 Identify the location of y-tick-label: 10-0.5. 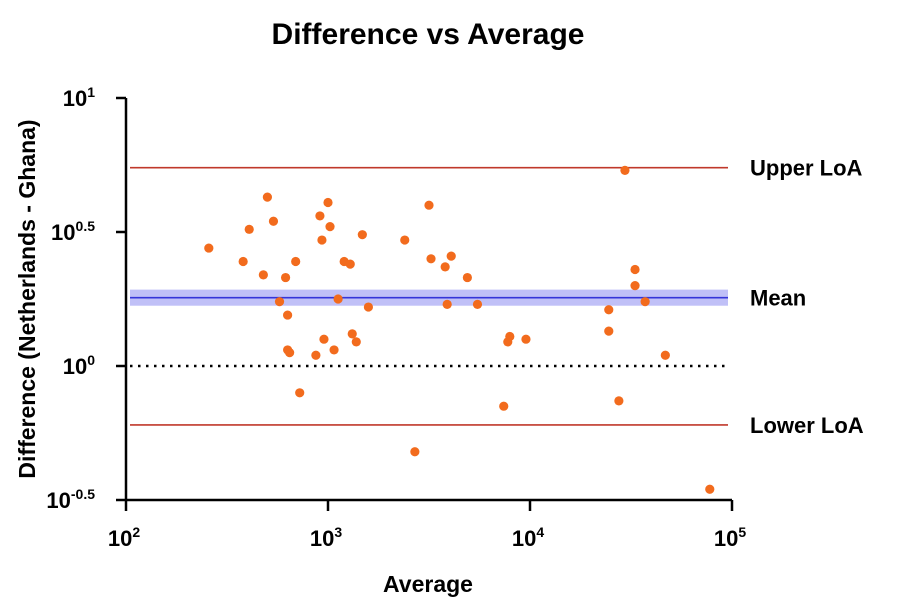
(70, 499).